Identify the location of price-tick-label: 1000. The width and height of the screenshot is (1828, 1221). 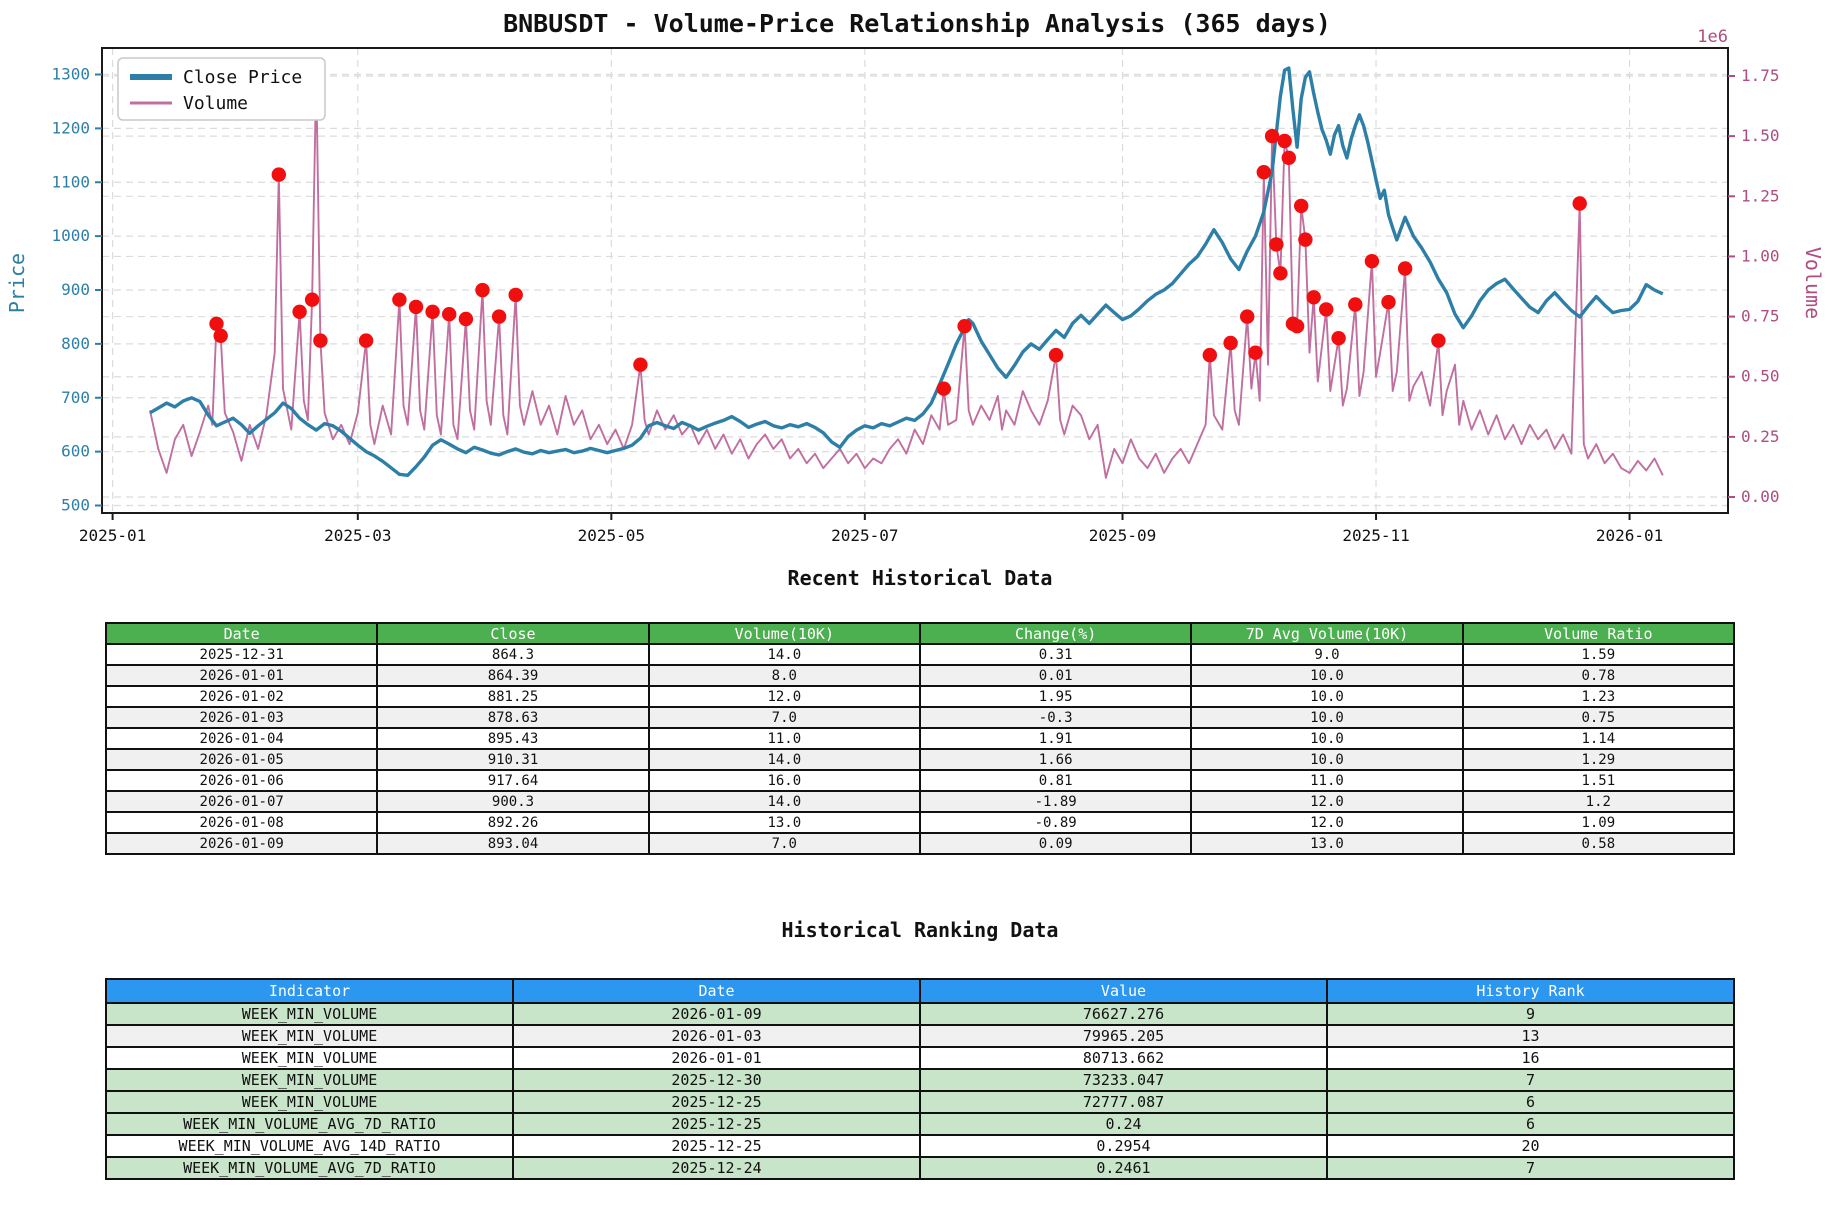
(70, 235).